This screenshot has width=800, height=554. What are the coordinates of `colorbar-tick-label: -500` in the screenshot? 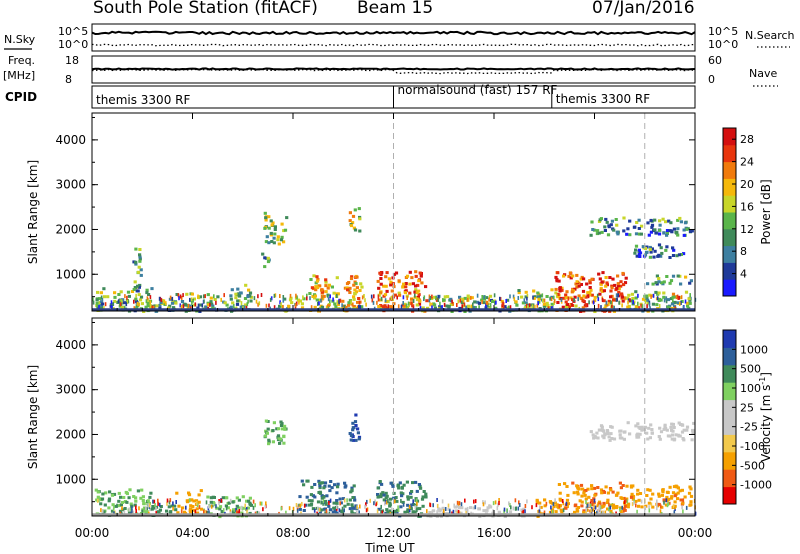 It's located at (752, 465).